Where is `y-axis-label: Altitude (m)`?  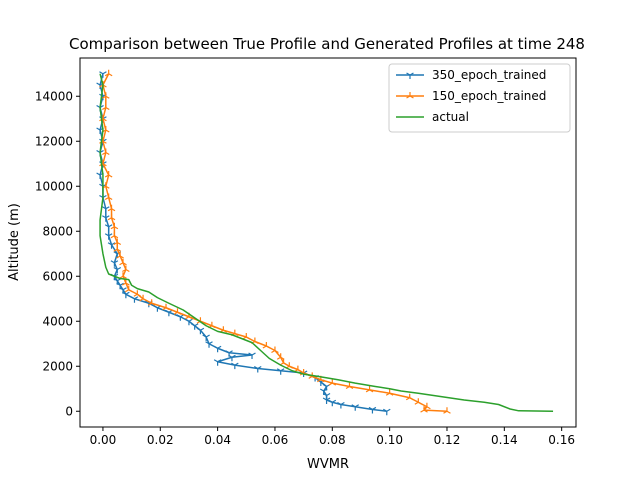 y-axis-label: Altitude (m) is located at coordinates (14, 242).